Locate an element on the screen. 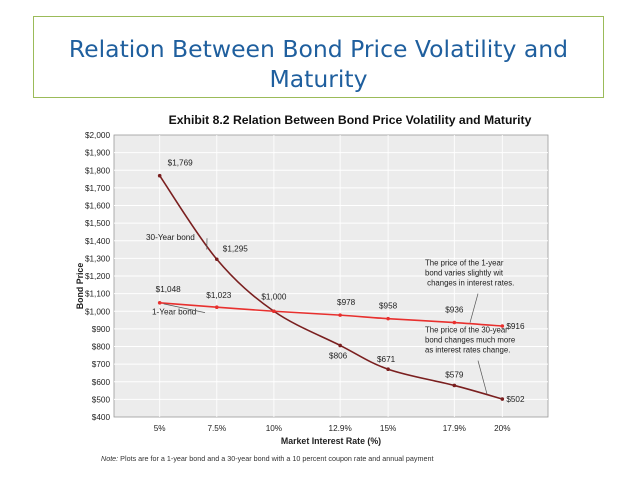 The image size is (638, 479). y-tick-label: $800 is located at coordinates (101, 347).